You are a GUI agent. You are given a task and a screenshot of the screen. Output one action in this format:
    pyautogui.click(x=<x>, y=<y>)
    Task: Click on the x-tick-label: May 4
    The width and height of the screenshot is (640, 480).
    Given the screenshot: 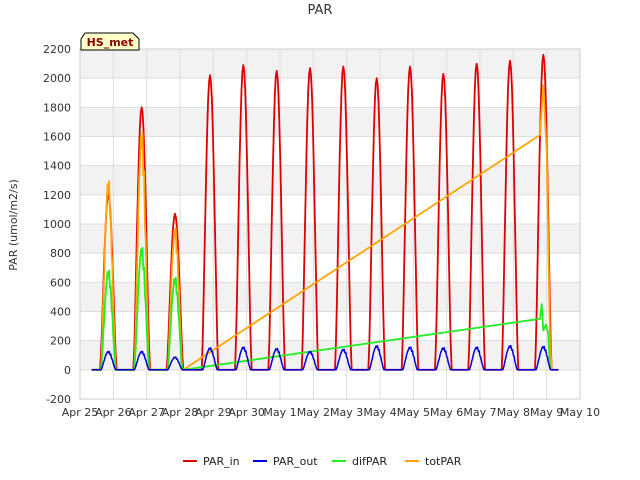 What is the action you would take?
    pyautogui.click(x=379, y=412)
    